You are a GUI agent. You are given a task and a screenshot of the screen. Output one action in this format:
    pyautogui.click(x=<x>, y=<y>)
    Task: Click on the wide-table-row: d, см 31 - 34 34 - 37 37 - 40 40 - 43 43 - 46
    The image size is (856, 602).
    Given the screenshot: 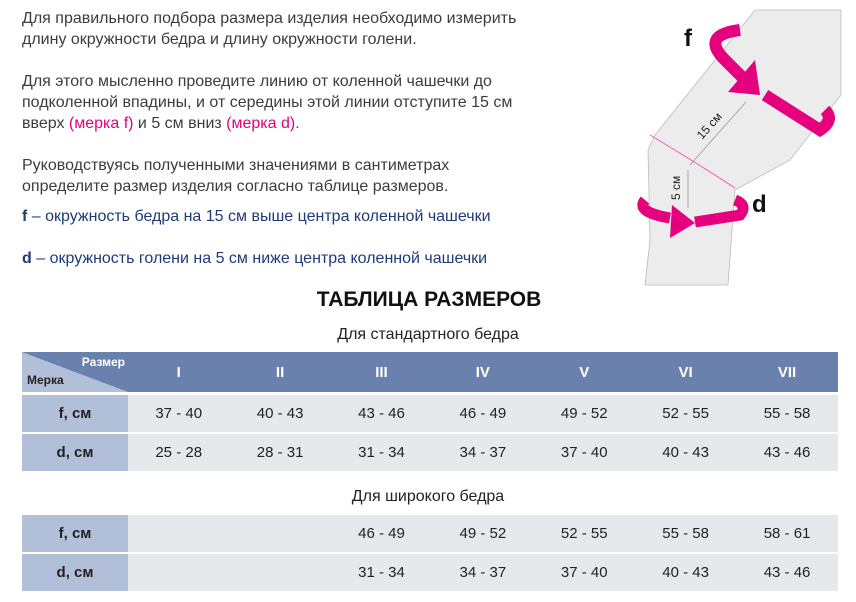 What is the action you would take?
    pyautogui.click(x=430, y=572)
    